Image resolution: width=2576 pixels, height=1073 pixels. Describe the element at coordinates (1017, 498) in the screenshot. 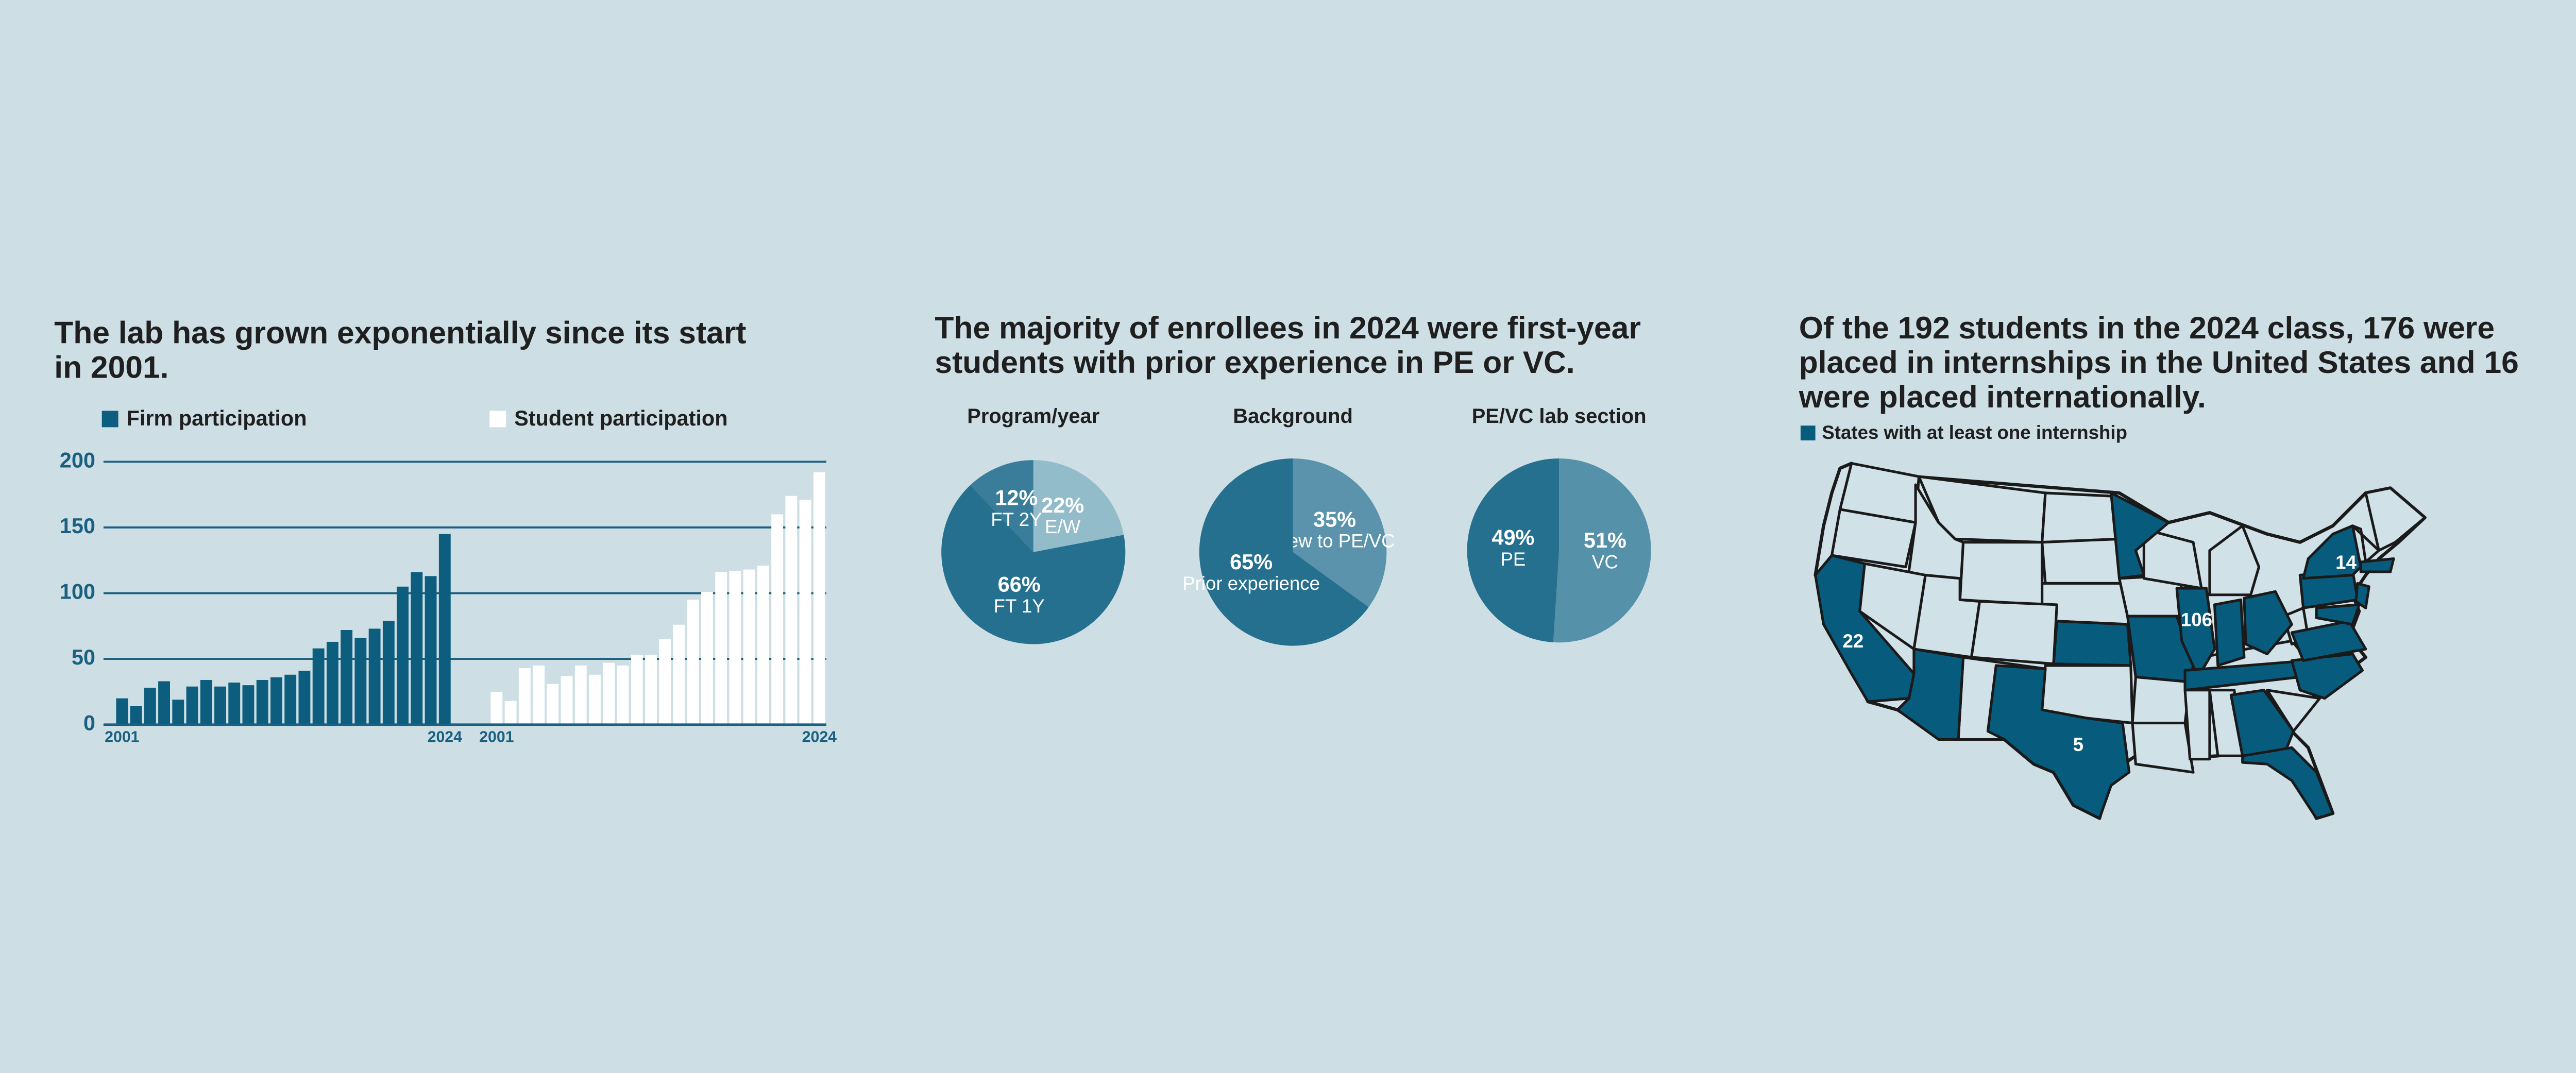

I see `pie-value-label: 12%` at that location.